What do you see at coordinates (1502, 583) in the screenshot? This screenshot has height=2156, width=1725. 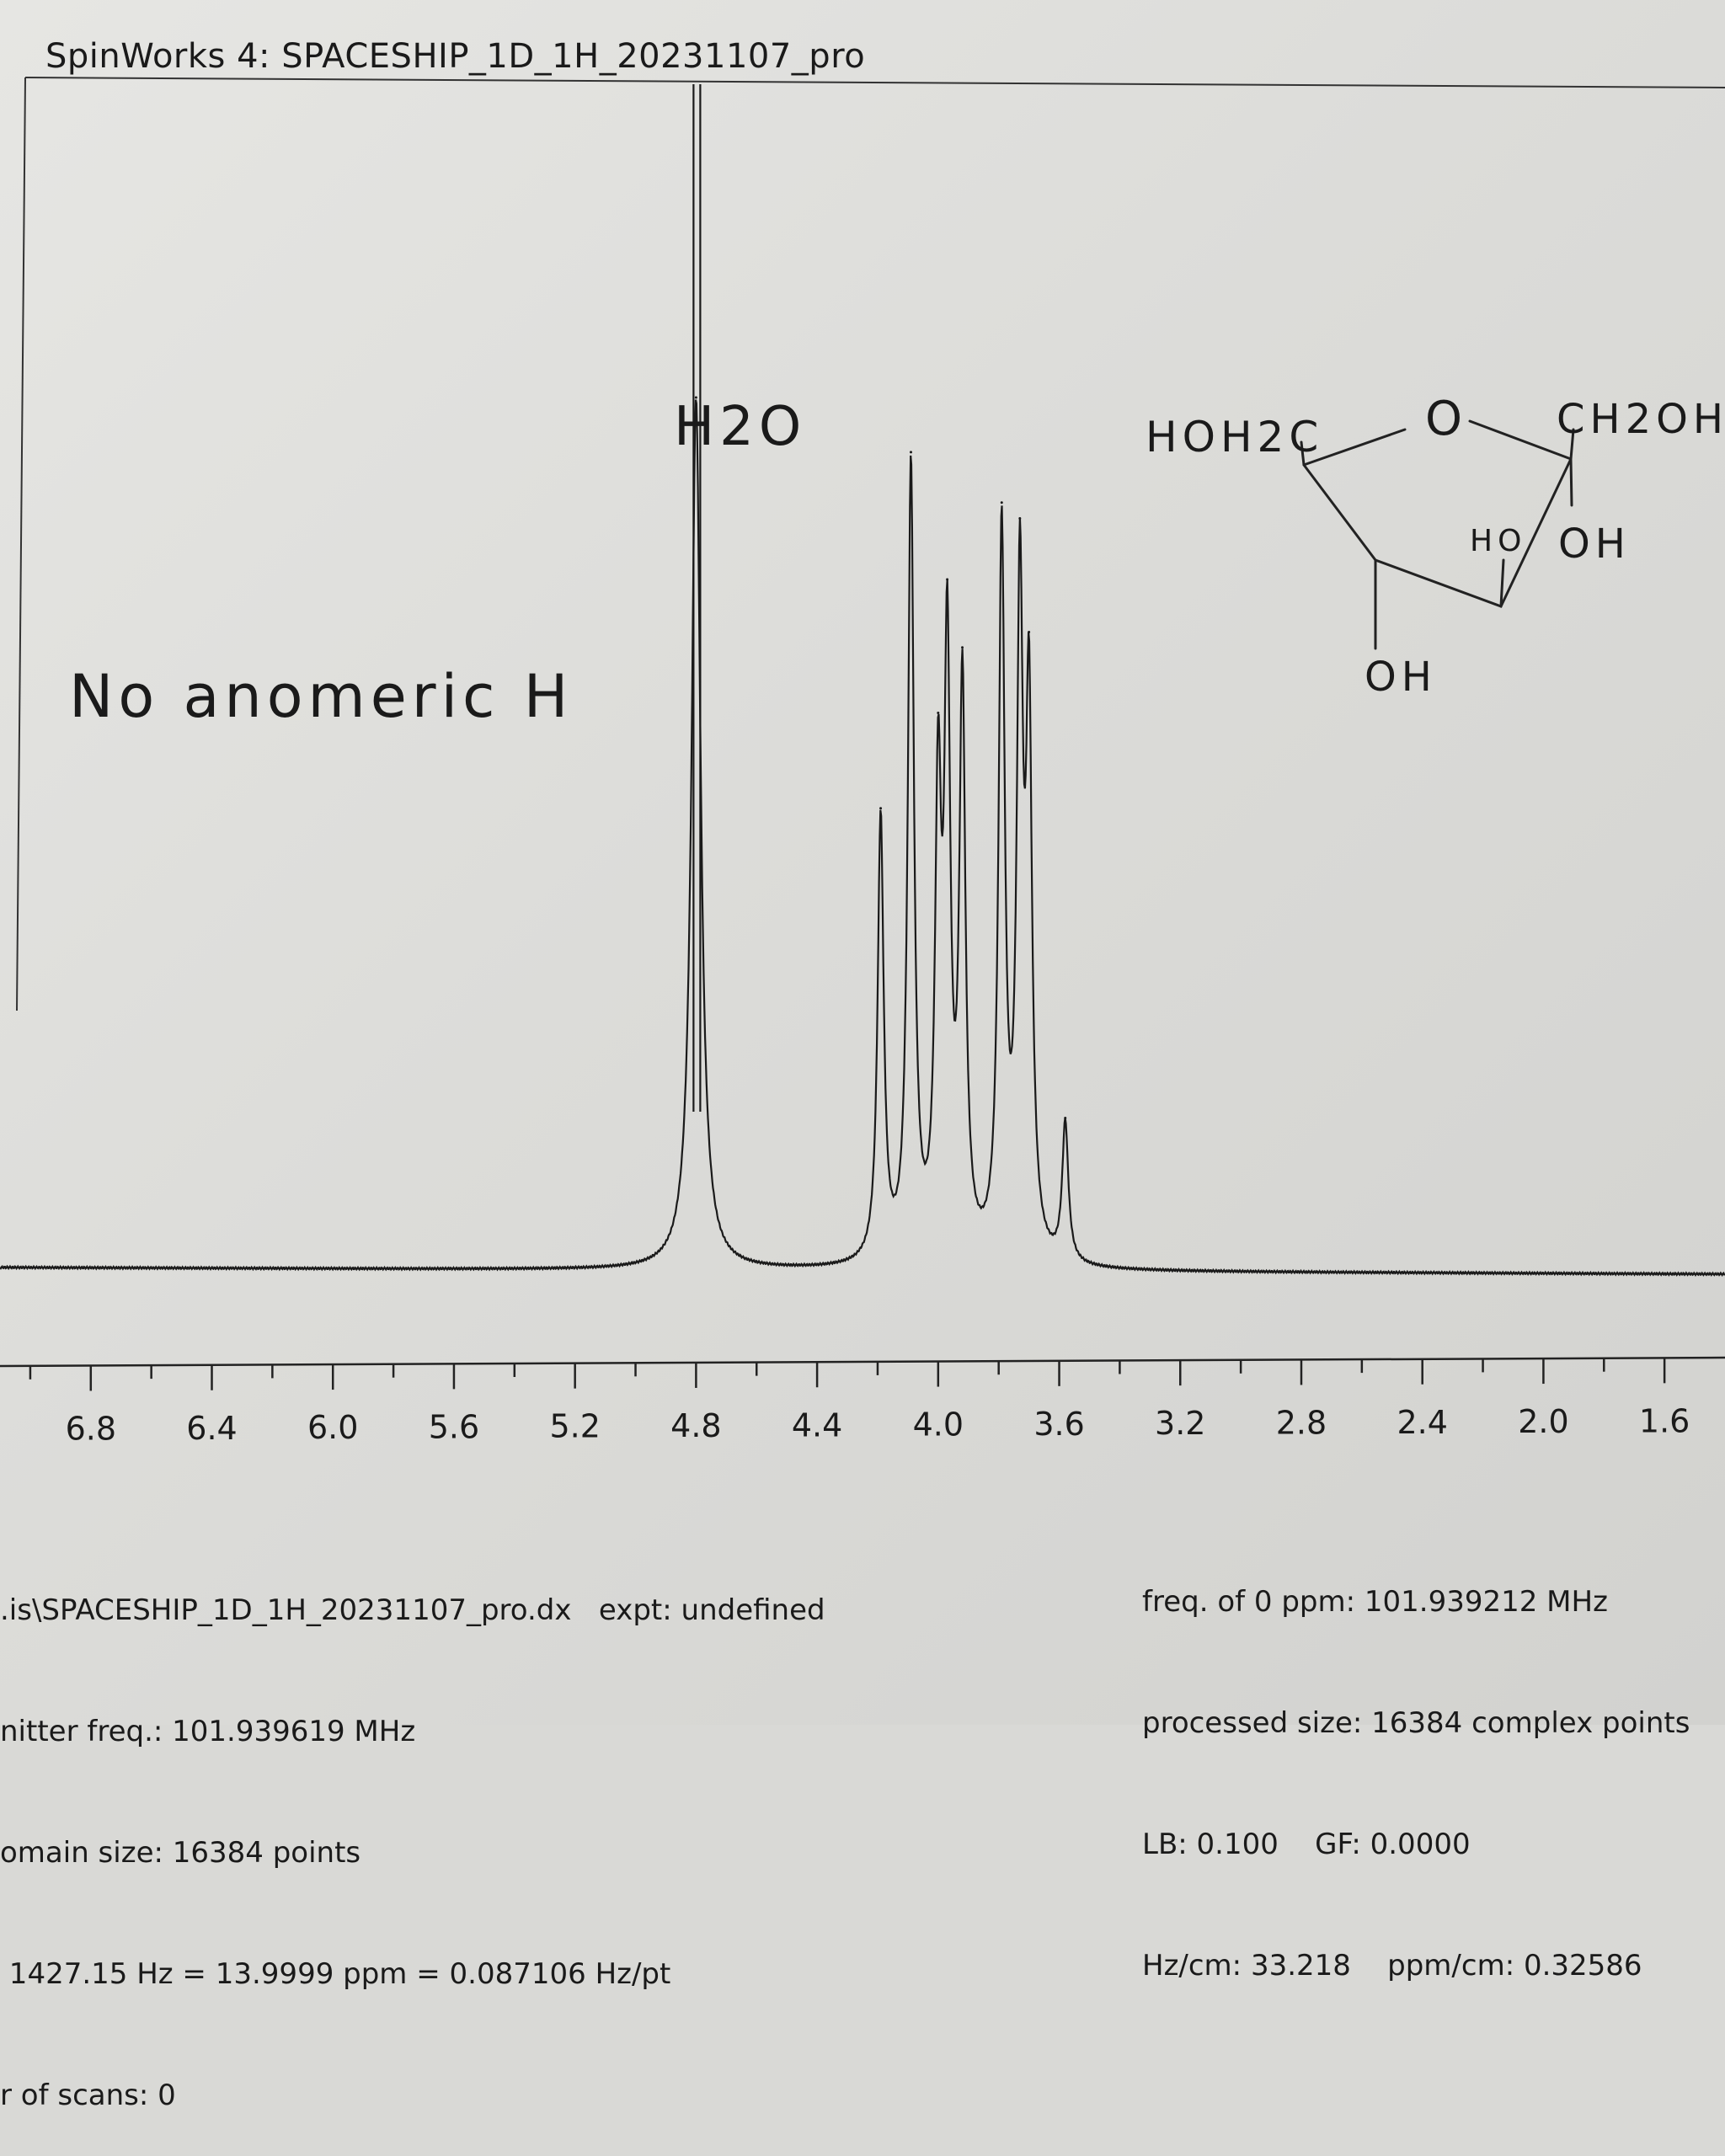 I see `bond-ho-c3` at bounding box center [1502, 583].